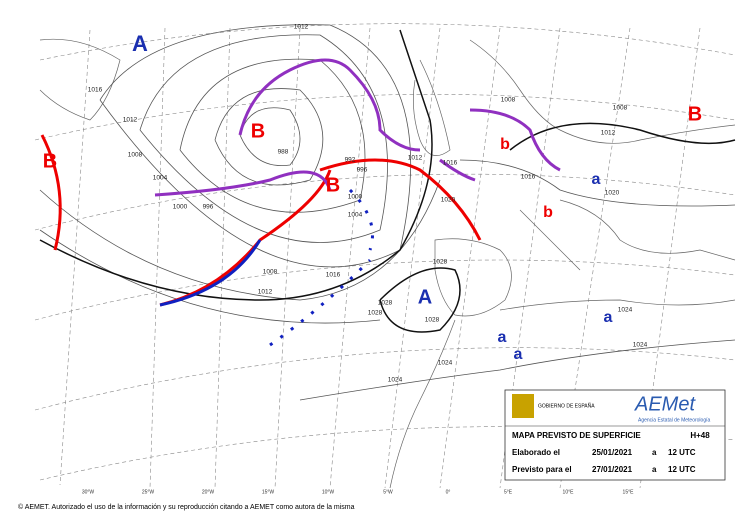 The height and width of the screenshot is (528, 747). Describe the element at coordinates (350, 160) in the screenshot. I see `isobar-label: 992` at that location.